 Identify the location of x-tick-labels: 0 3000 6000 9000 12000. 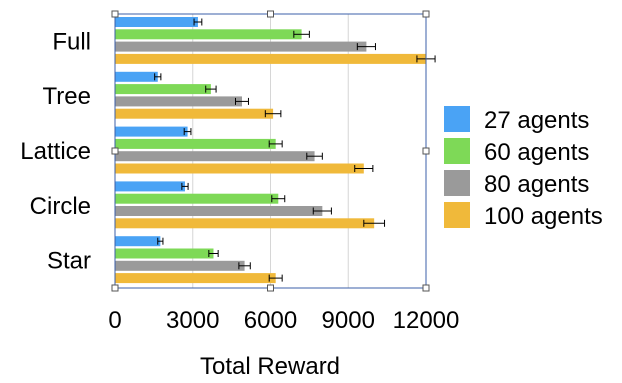
(283, 320).